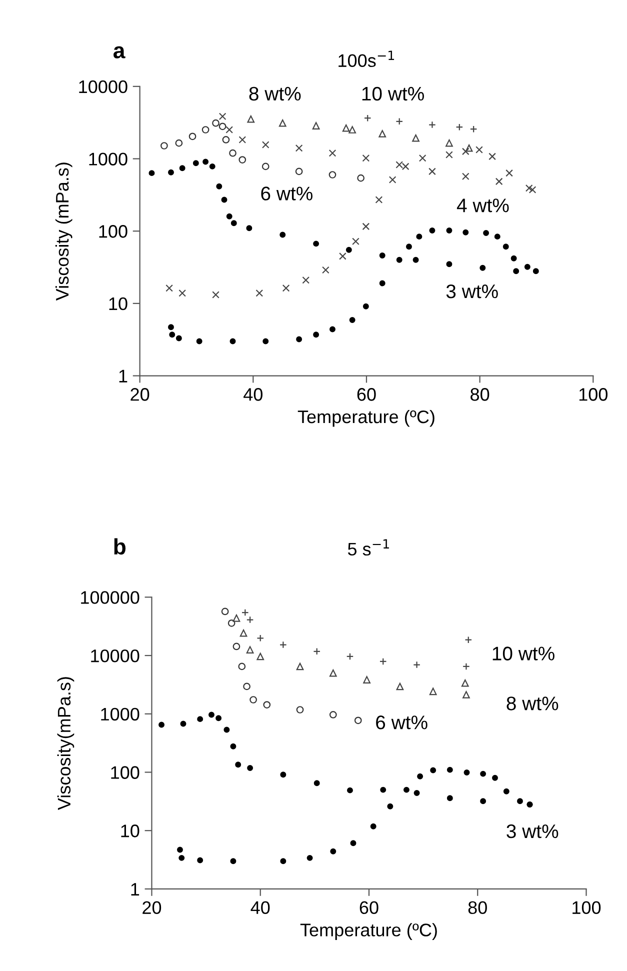 This screenshot has width=627, height=971. What do you see at coordinates (65, 743) in the screenshot?
I see `y-axis-title: Viscosity(mPa.s)` at bounding box center [65, 743].